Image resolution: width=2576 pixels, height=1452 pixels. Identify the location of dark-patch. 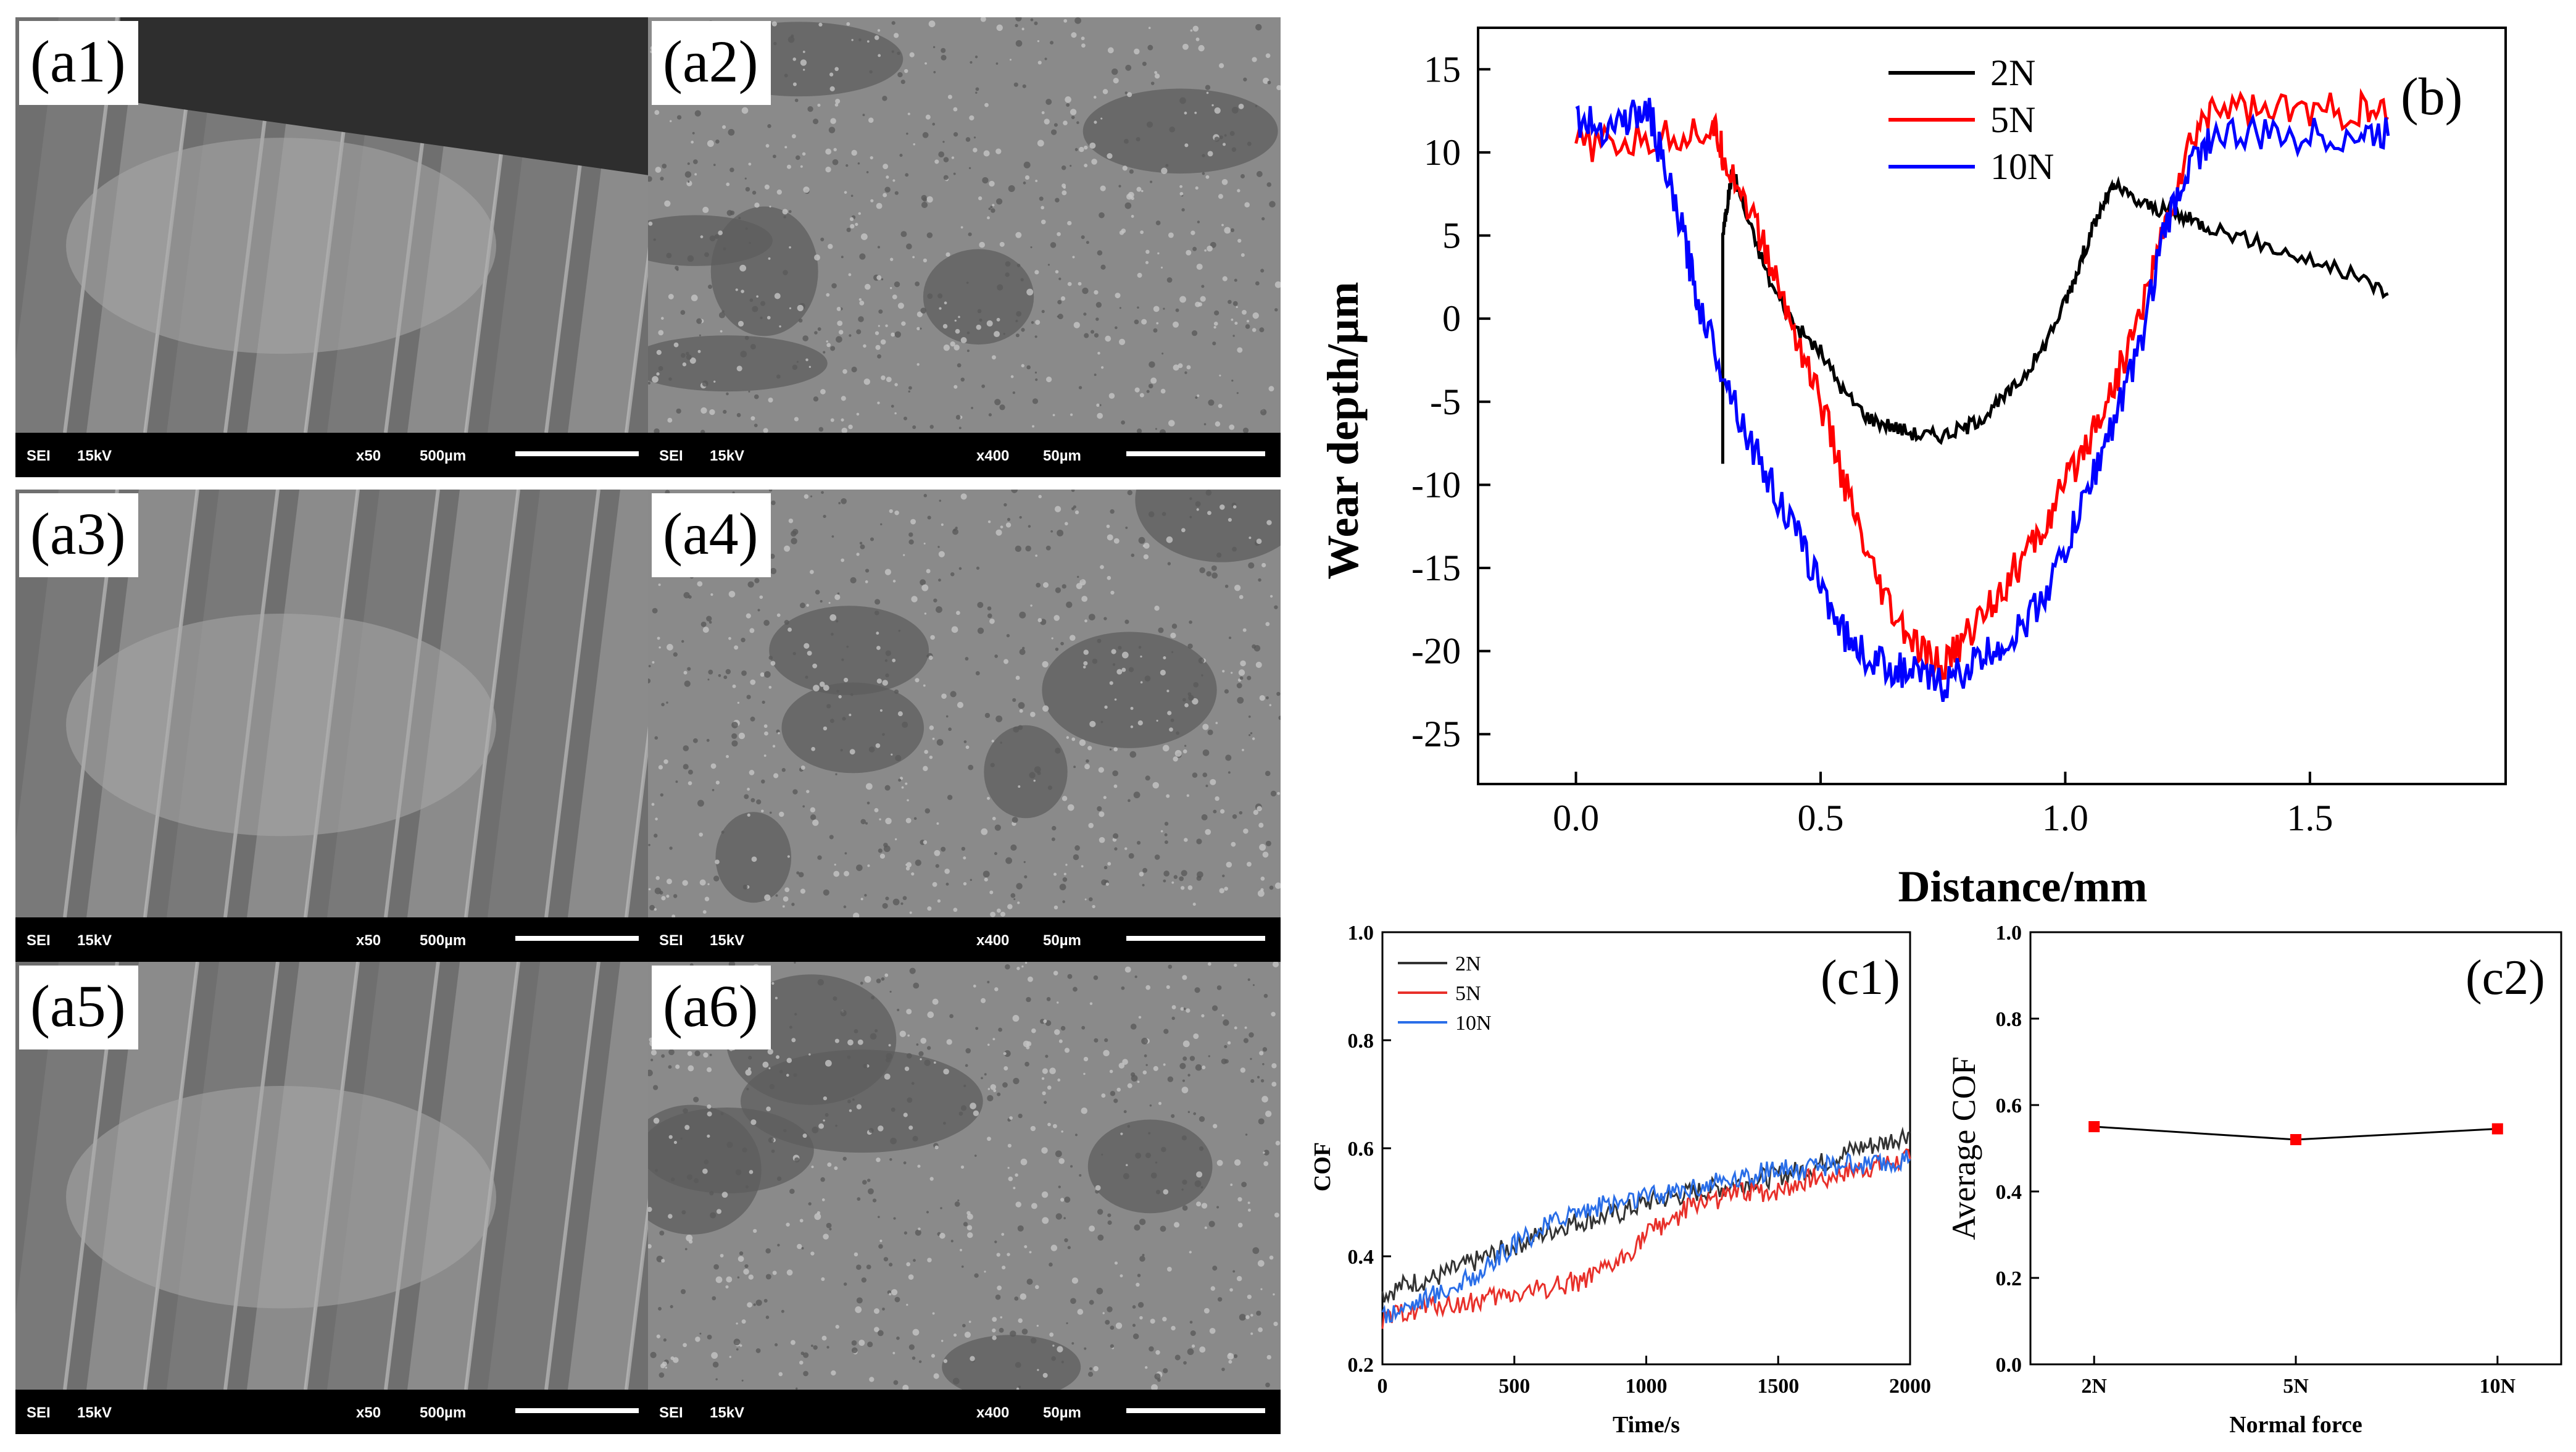
(1150, 1166).